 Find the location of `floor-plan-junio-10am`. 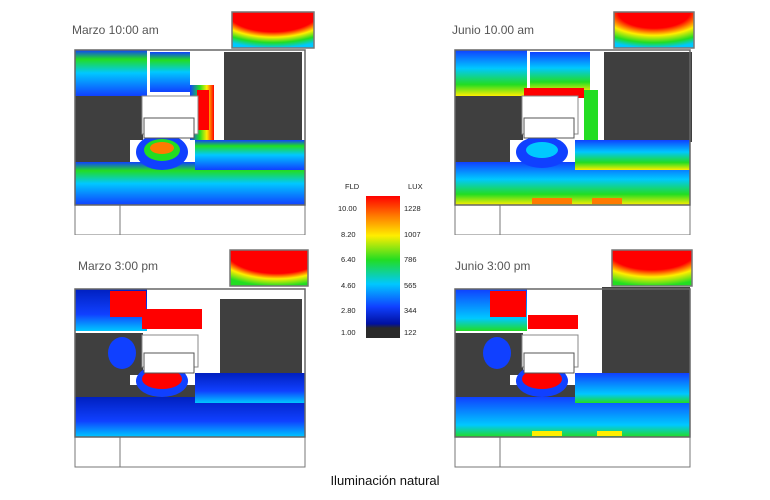

floor-plan-junio-10am is located at coordinates (574, 123).